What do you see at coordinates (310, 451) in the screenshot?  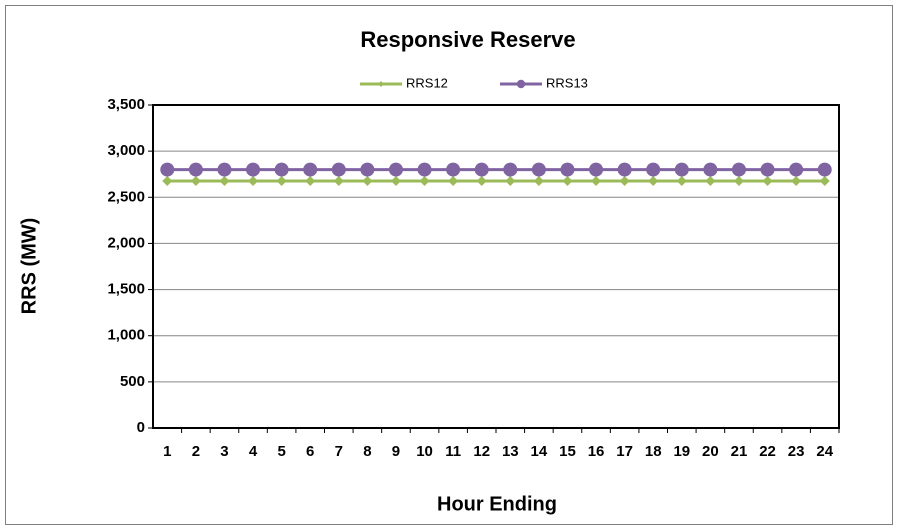 I see `x-tick-label: 6` at bounding box center [310, 451].